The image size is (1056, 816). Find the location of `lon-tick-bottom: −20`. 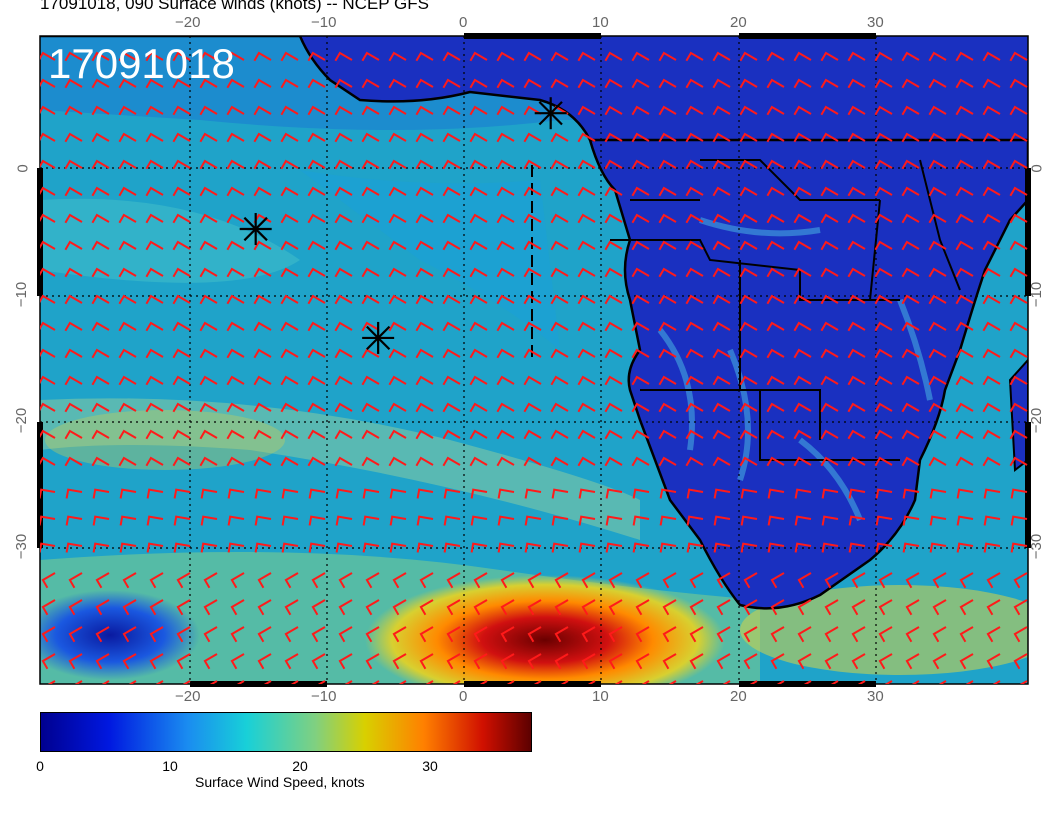

lon-tick-bottom: −20 is located at coordinates (188, 696).